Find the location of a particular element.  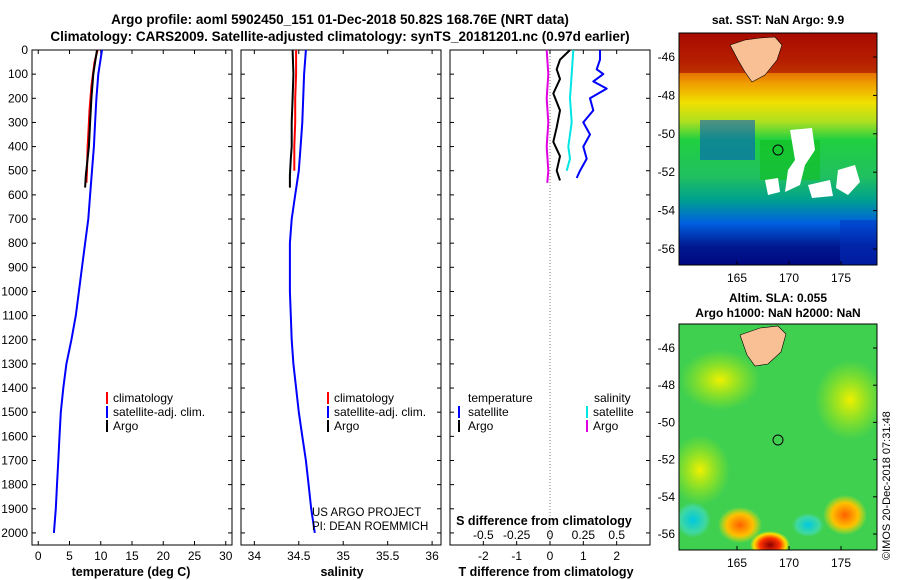

temperature-x-label: temperature (deg C) is located at coordinates (131, 572).